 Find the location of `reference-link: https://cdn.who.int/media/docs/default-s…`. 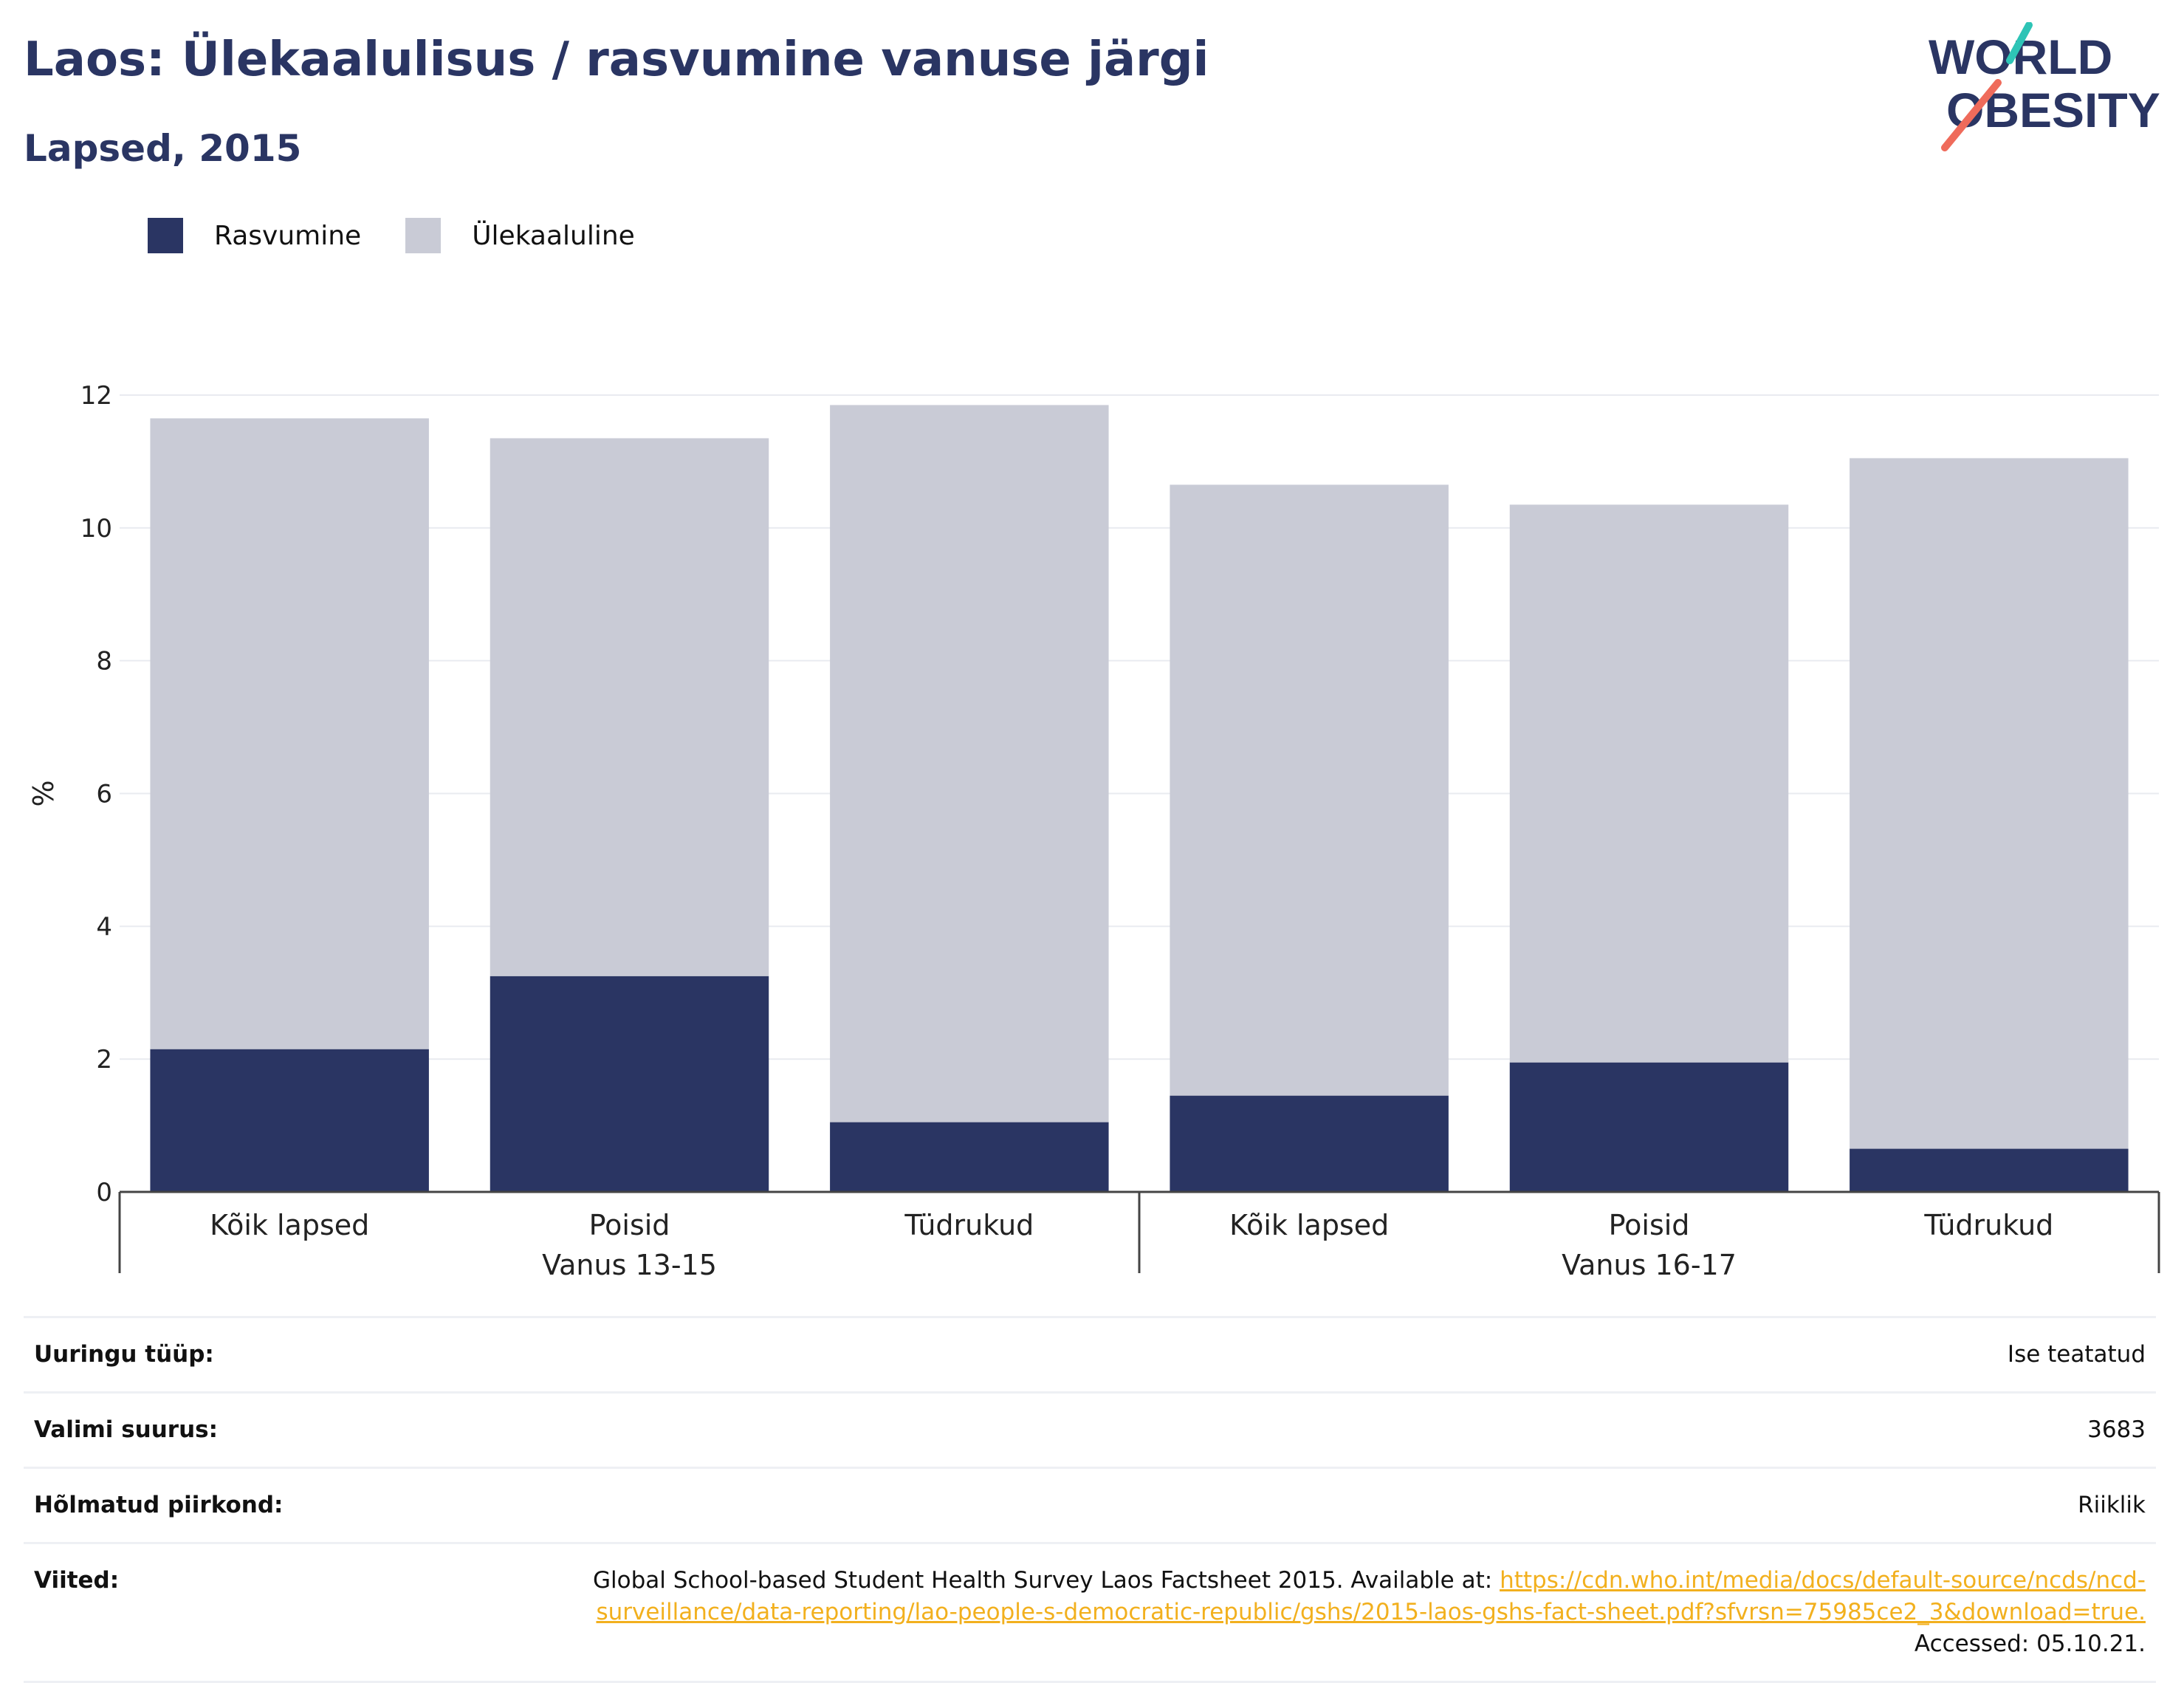

reference-link: https://cdn.who.int/media/docs/default-s… is located at coordinates (1371, 1596).